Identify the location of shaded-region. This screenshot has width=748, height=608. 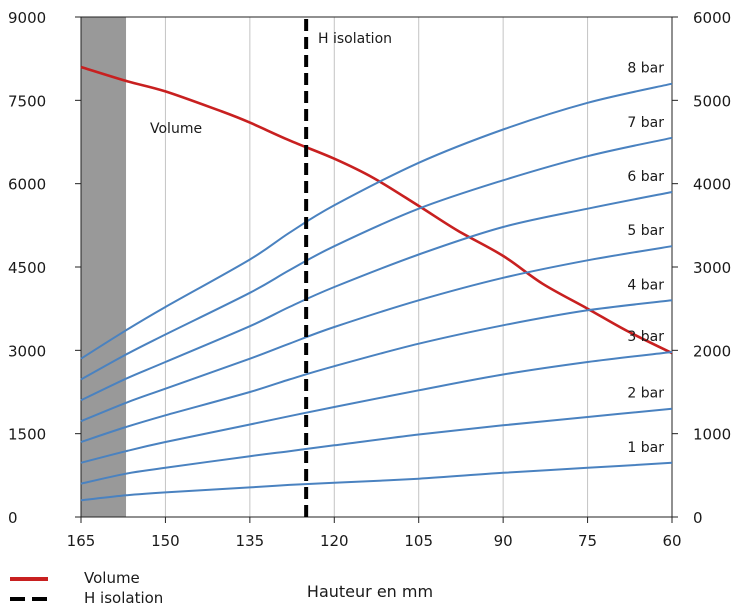
(104, 267).